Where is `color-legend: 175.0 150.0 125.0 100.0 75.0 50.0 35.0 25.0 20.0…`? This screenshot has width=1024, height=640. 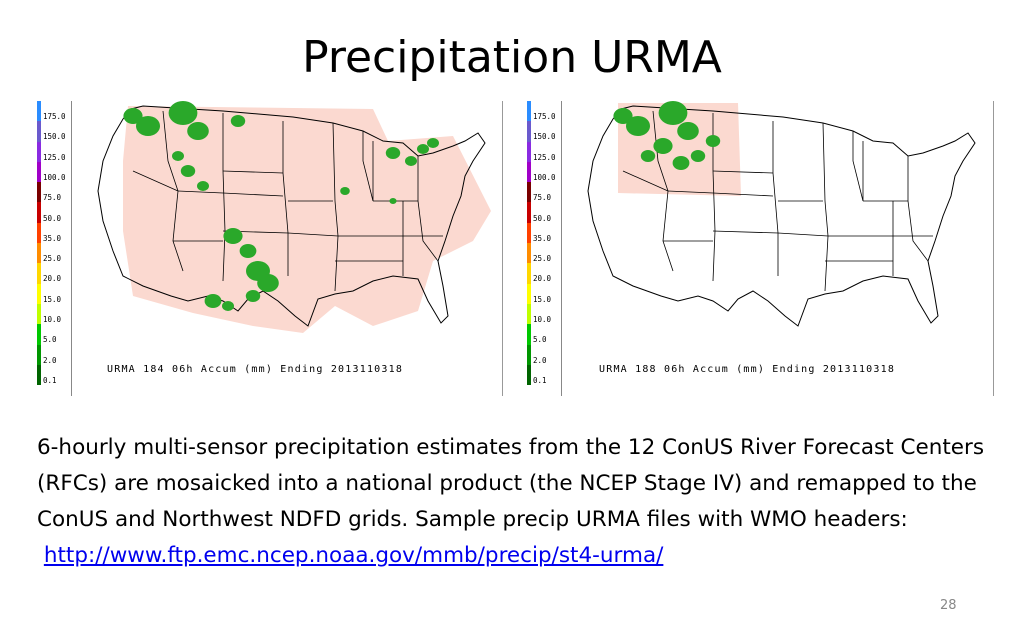
color-legend: 175.0 150.0 125.0 100.0 75.0 50.0 35.0 25.0 20.0… is located at coordinates (54, 248).